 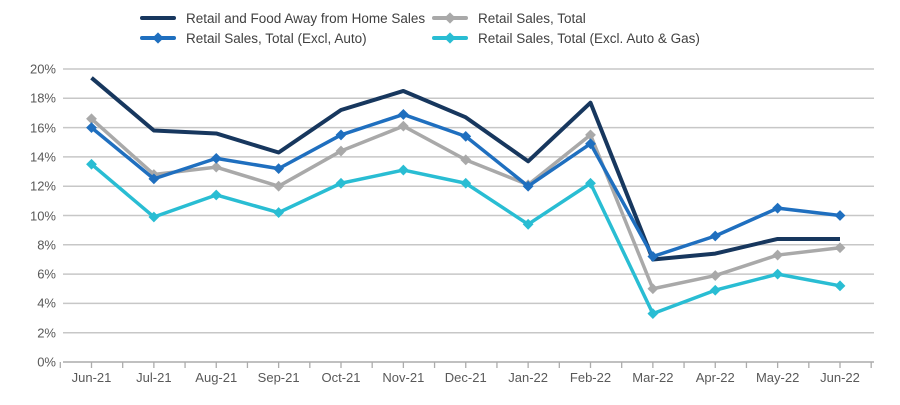 What do you see at coordinates (532, 18) in the screenshot?
I see `legend-item-label: Retail Sales, Total` at bounding box center [532, 18].